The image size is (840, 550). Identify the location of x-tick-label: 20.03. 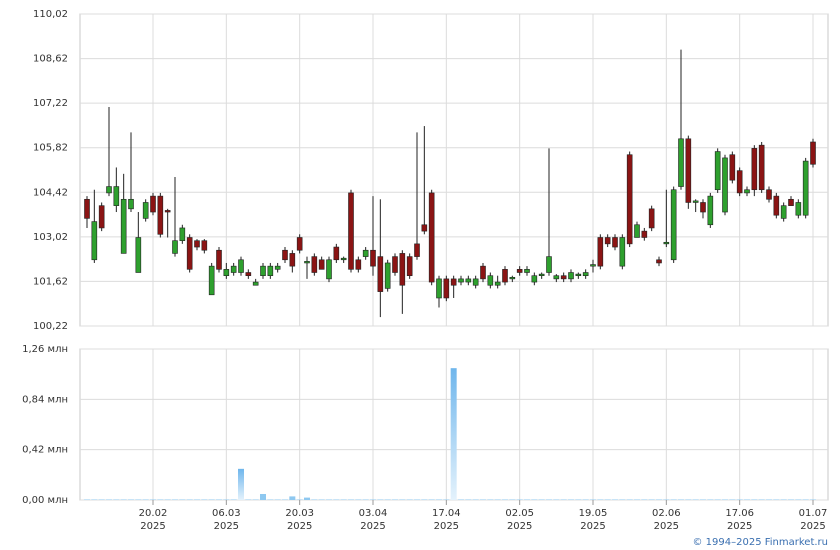
(299, 513).